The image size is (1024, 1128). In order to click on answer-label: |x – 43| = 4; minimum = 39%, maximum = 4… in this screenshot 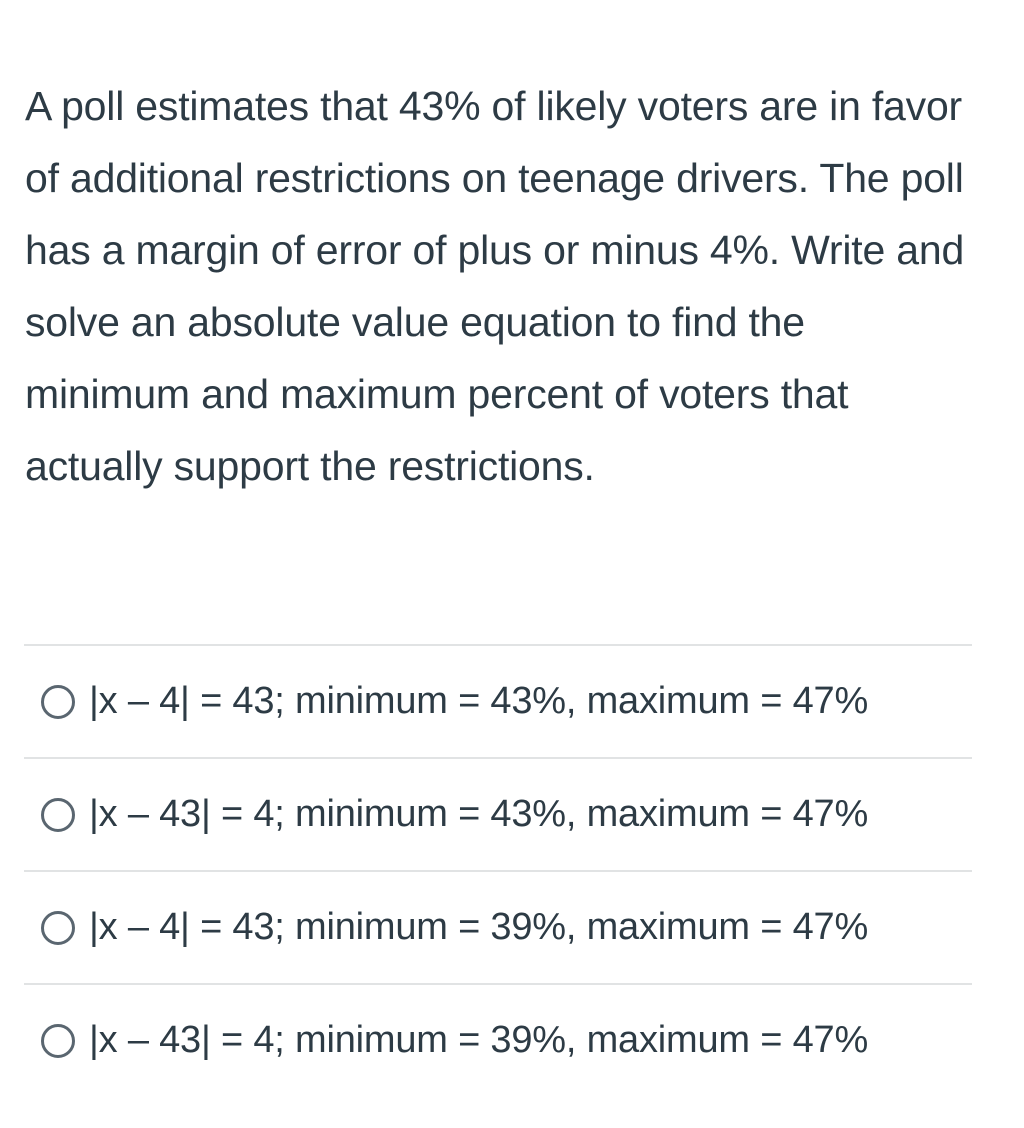, I will do `click(479, 1040)`.